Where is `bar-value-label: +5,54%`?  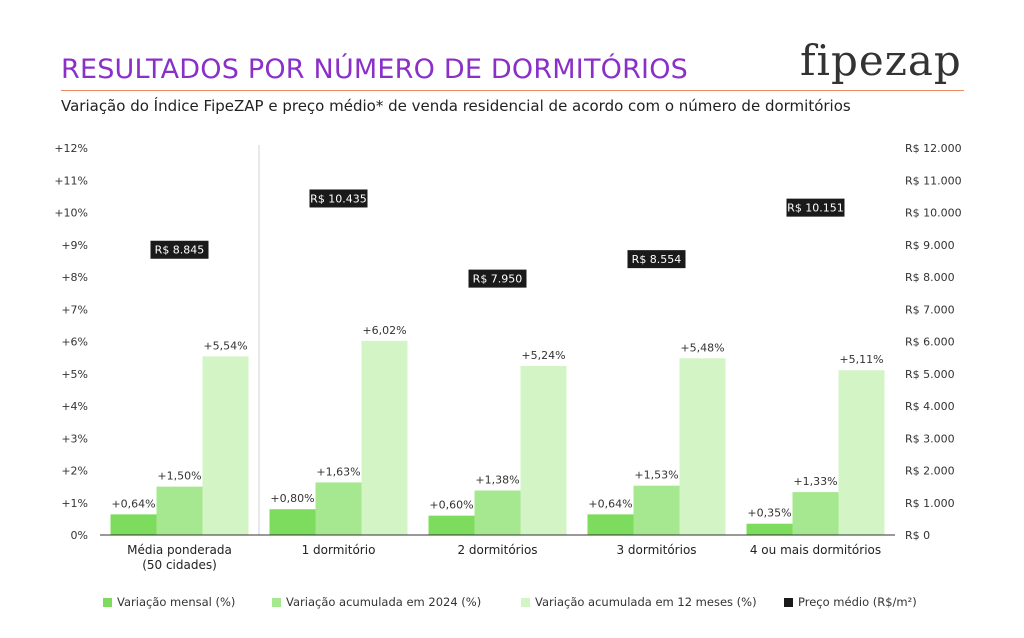
bar-value-label: +5,54% is located at coordinates (225, 345).